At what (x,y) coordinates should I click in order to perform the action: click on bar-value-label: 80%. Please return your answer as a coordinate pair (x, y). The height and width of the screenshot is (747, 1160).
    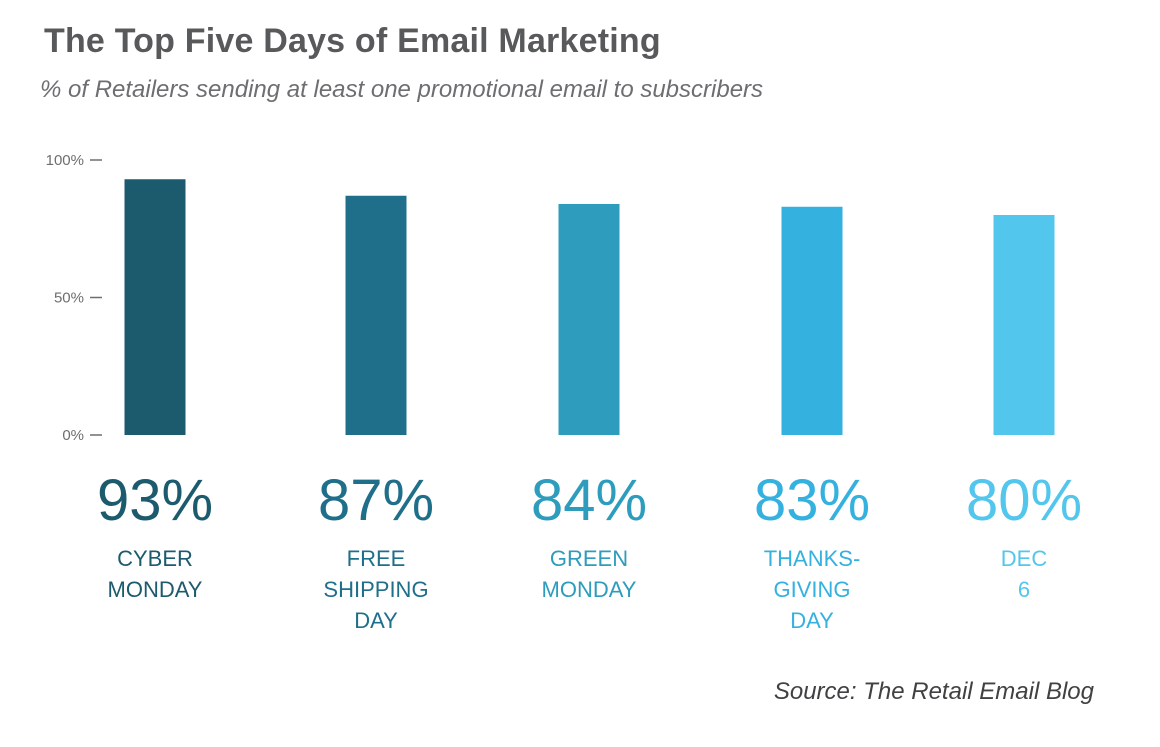
    Looking at the image, I should click on (1024, 500).